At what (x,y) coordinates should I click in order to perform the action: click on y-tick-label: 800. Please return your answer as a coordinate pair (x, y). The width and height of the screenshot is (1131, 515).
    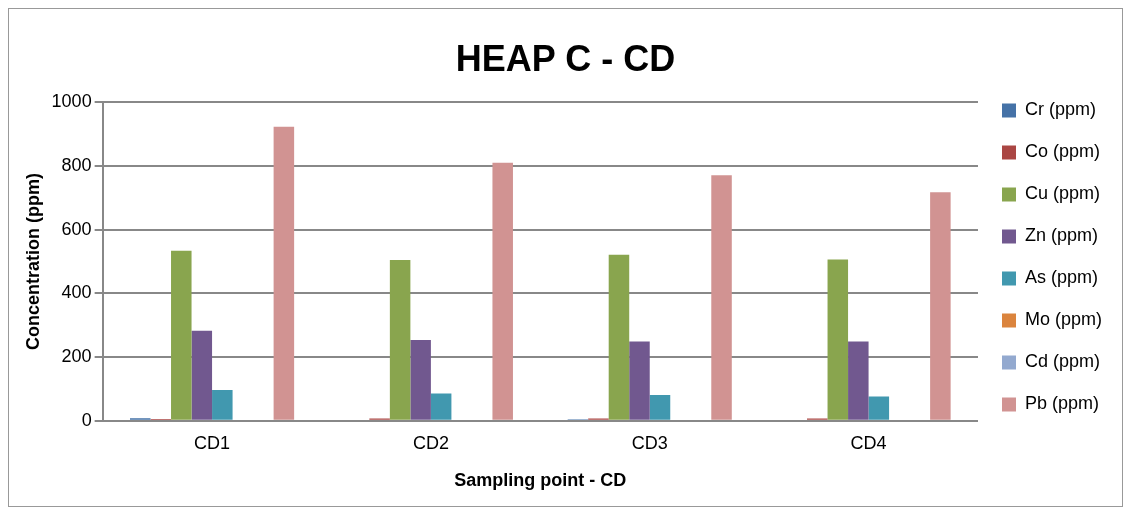
    Looking at the image, I should click on (76, 164).